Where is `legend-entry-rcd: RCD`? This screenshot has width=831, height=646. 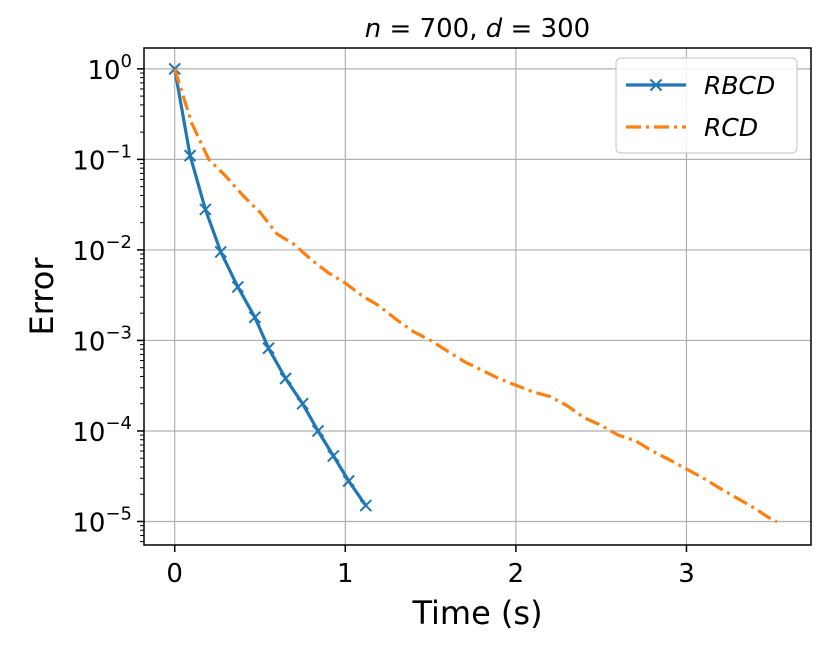
legend-entry-rcd: RCD is located at coordinates (692, 127).